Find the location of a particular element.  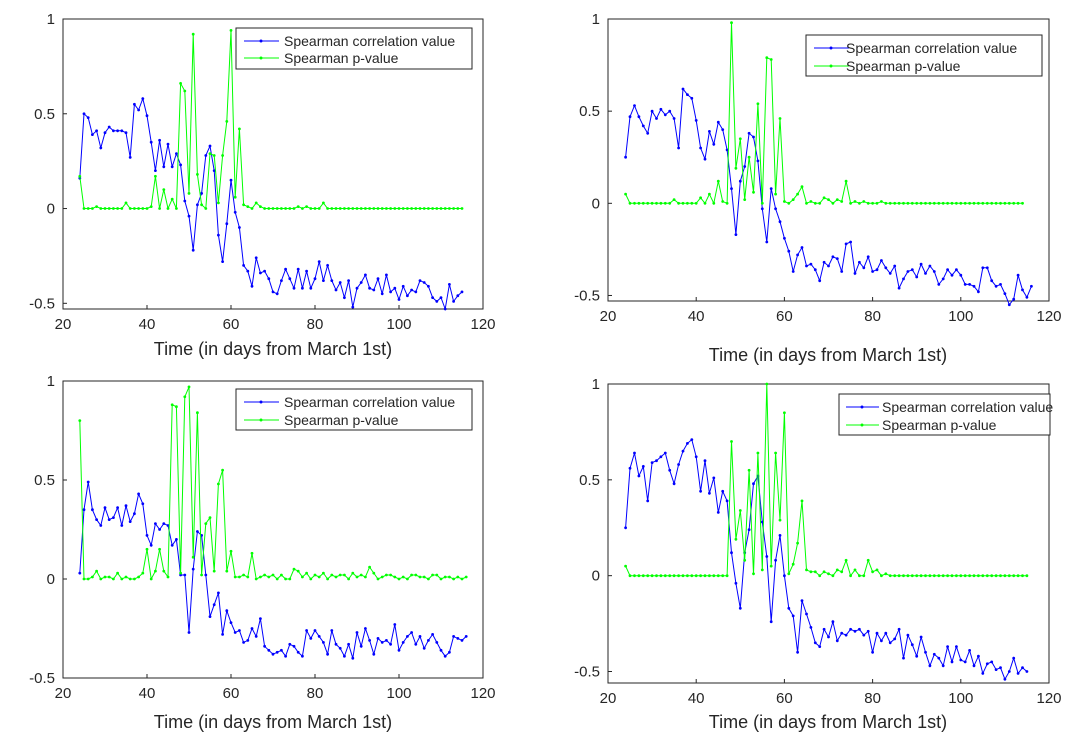

x-tick-label: 20 is located at coordinates (63, 693).